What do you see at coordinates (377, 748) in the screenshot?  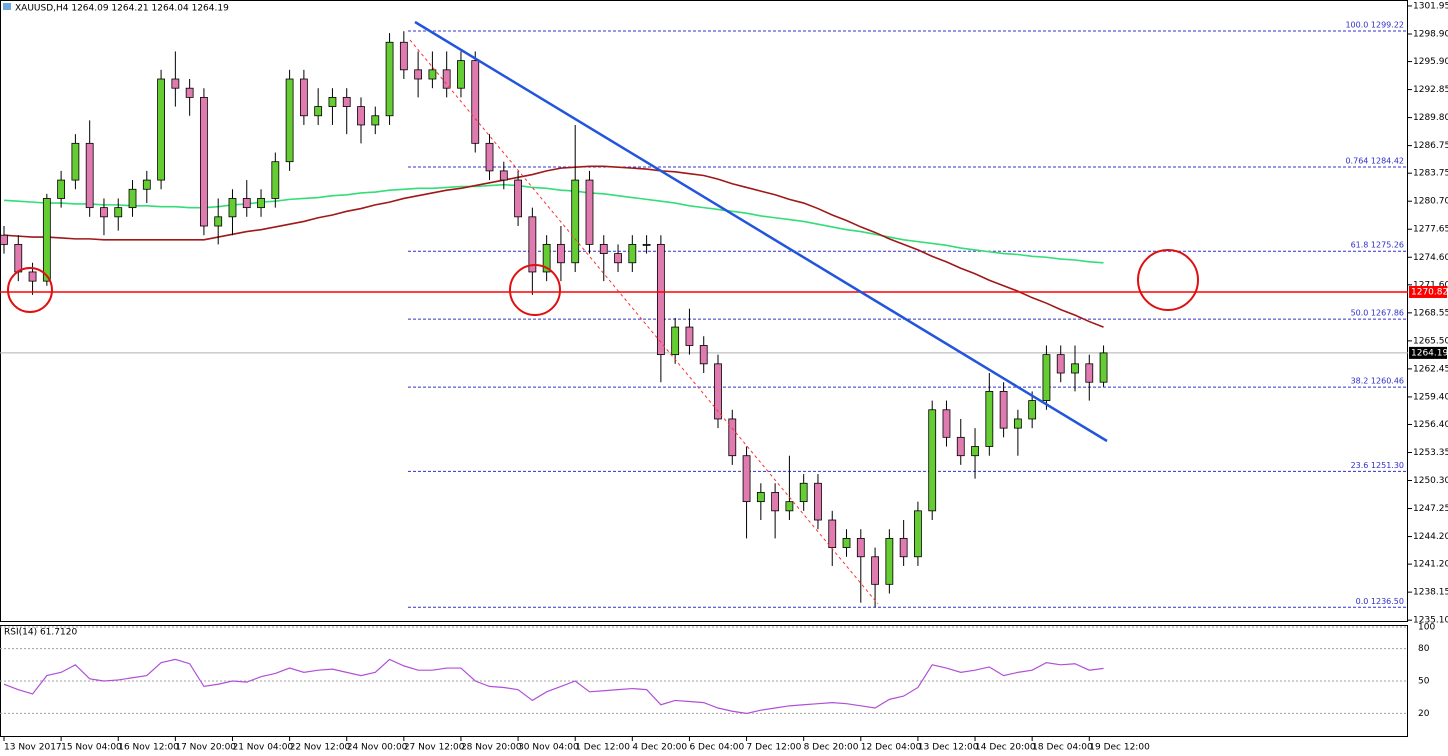 I see `x-tick-label: 24 Nov 00:00` at bounding box center [377, 748].